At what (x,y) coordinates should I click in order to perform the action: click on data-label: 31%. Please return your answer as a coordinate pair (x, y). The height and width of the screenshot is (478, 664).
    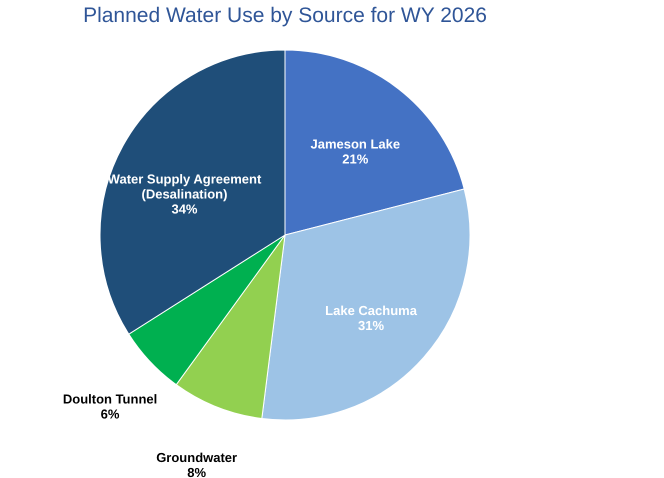
    Looking at the image, I should click on (371, 325).